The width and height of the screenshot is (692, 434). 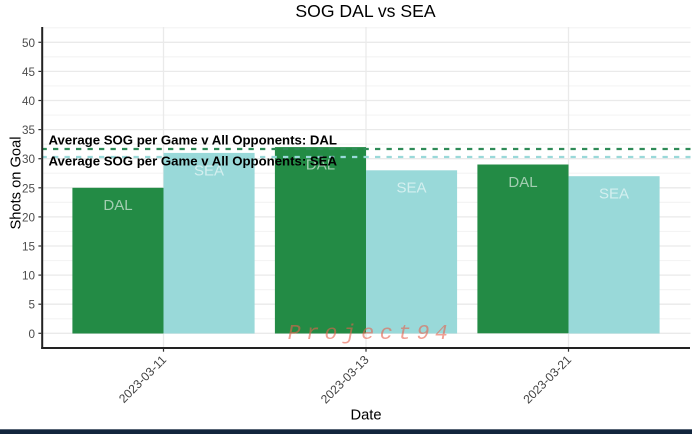 I want to click on svg-text: 0, so click(x=31, y=334).